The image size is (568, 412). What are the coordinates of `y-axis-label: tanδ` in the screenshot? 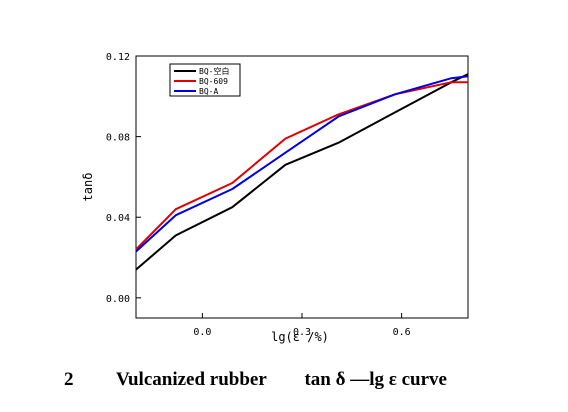 It's located at (88, 187).